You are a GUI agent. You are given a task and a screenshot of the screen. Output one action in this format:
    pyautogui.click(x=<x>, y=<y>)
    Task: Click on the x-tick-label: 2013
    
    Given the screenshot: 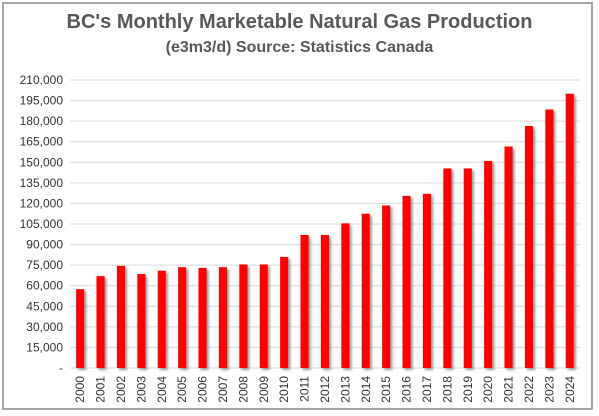 What is the action you would take?
    pyautogui.click(x=345, y=389)
    